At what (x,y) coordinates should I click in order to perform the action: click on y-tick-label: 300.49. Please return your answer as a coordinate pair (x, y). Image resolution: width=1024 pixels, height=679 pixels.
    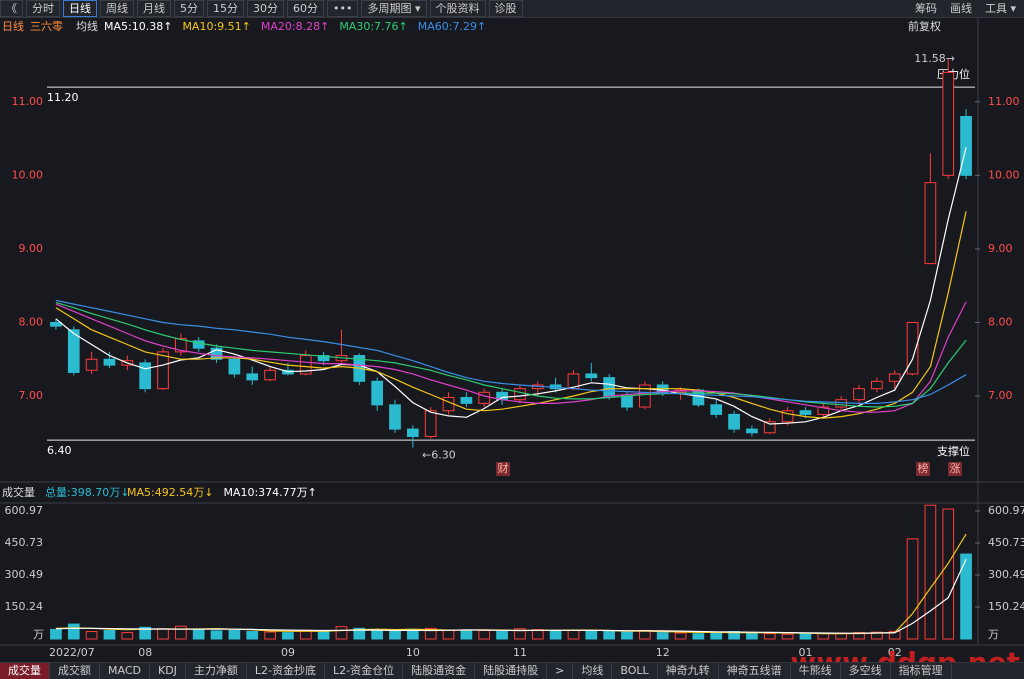
    Looking at the image, I should click on (24, 574).